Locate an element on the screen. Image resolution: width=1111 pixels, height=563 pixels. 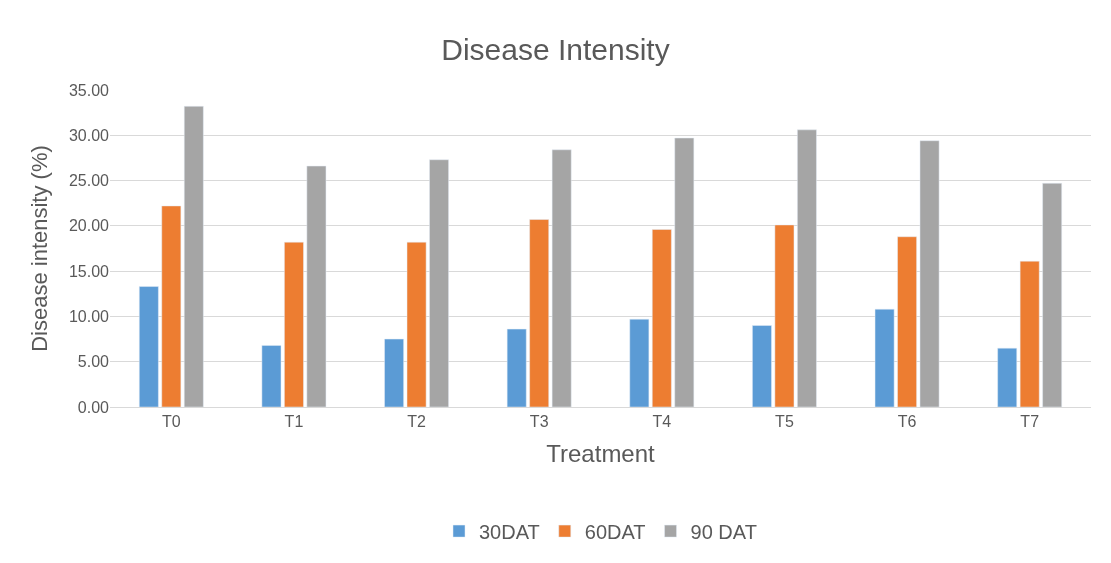
x-tick-label: T6 is located at coordinates (907, 422).